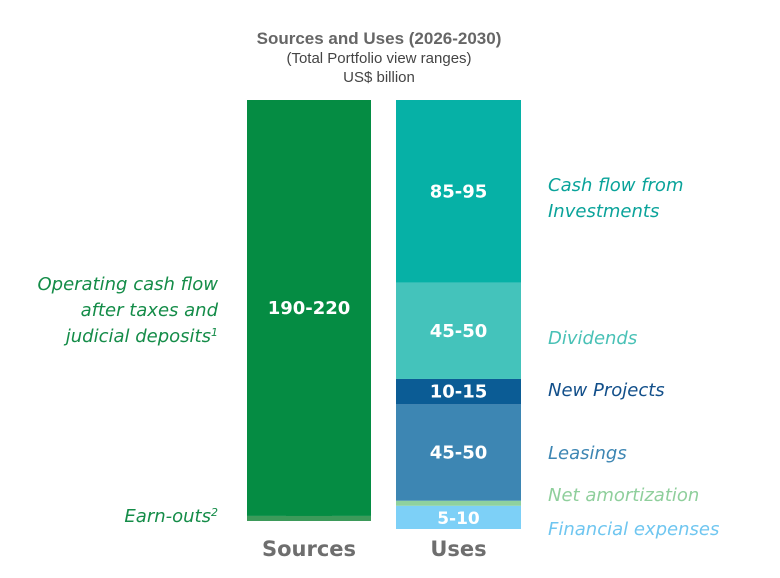 Image resolution: width=780 pixels, height=578 pixels. Describe the element at coordinates (615, 185) in the screenshot. I see `label-cash-flow-from-investments-line-1: Cash flow from` at that location.